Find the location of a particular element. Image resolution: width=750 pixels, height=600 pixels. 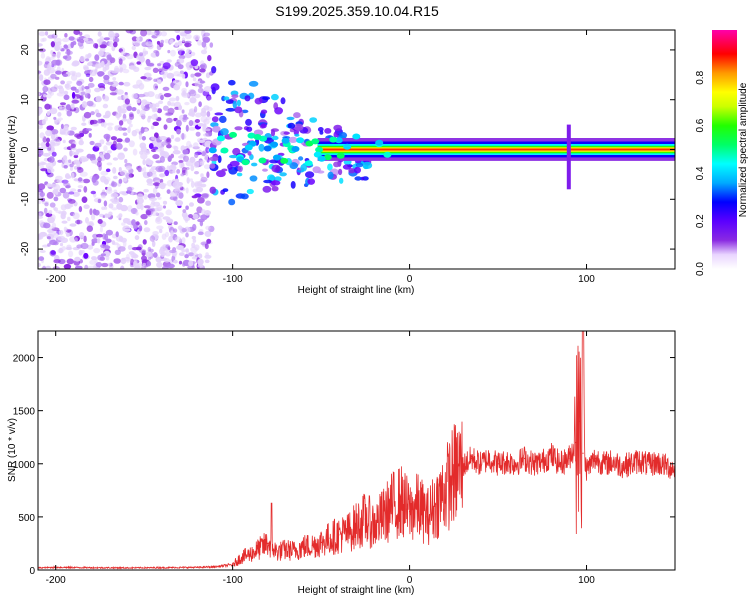

snr-ytick-label: 2000 is located at coordinates (24, 359).